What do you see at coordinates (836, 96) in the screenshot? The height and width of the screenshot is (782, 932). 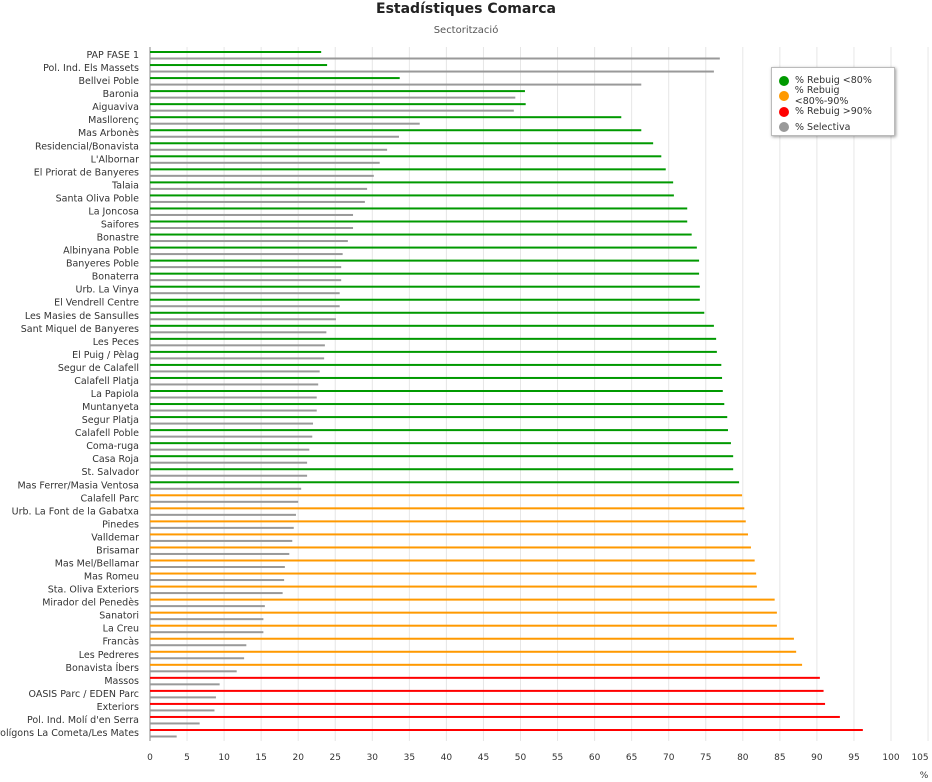 I see `legend-item-rebuig-mid: % Rebuig <80%-90%` at bounding box center [836, 96].